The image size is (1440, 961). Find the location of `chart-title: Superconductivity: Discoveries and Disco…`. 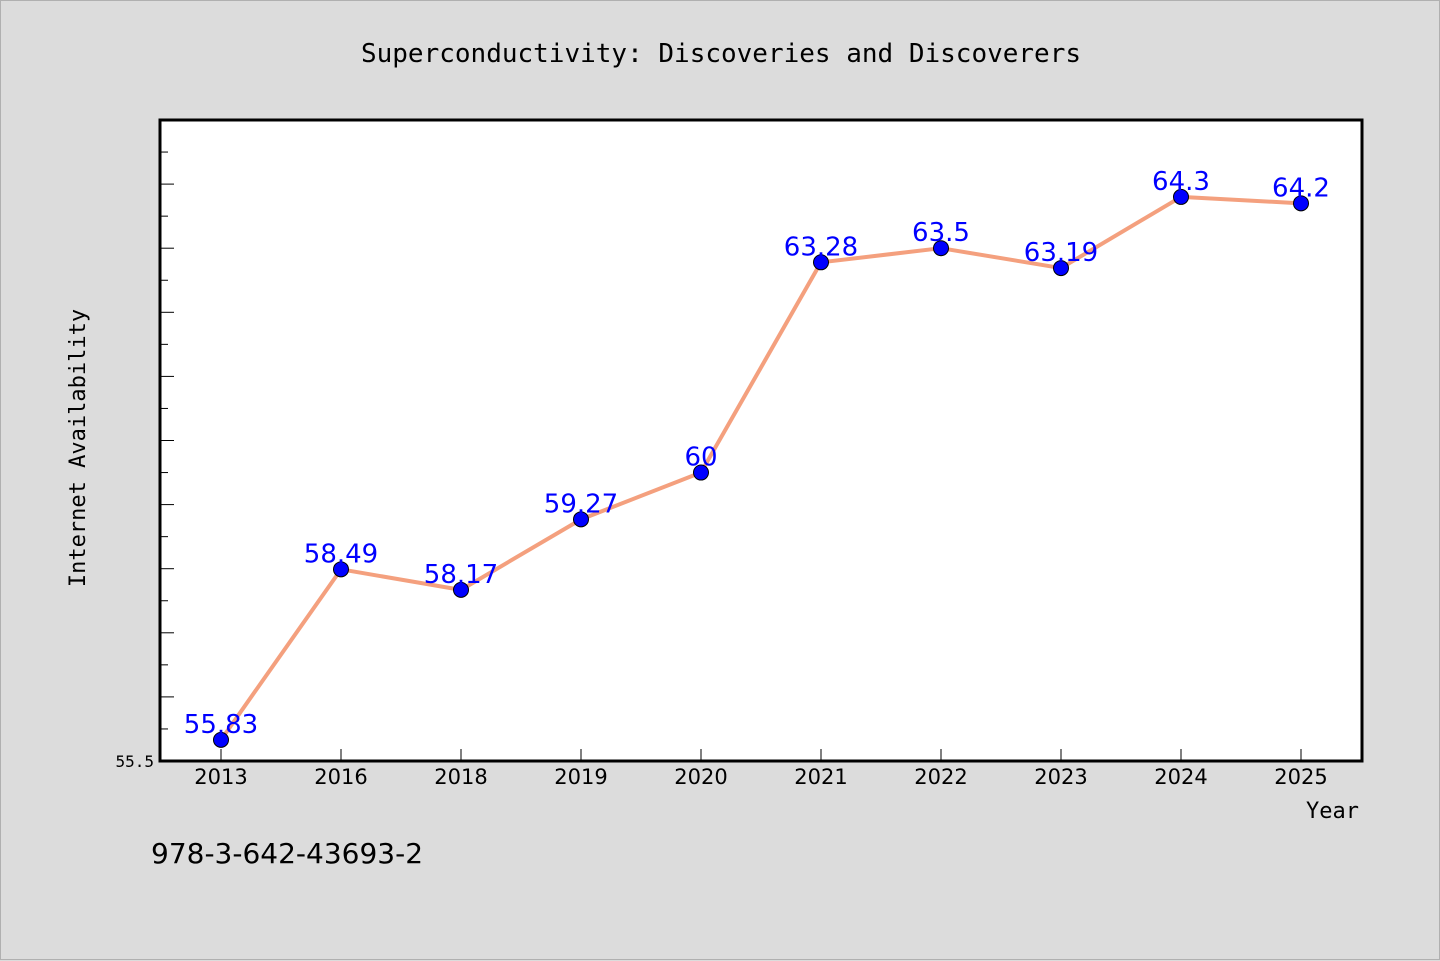

chart-title: Superconductivity: Discoveries and Disco… is located at coordinates (721, 54).